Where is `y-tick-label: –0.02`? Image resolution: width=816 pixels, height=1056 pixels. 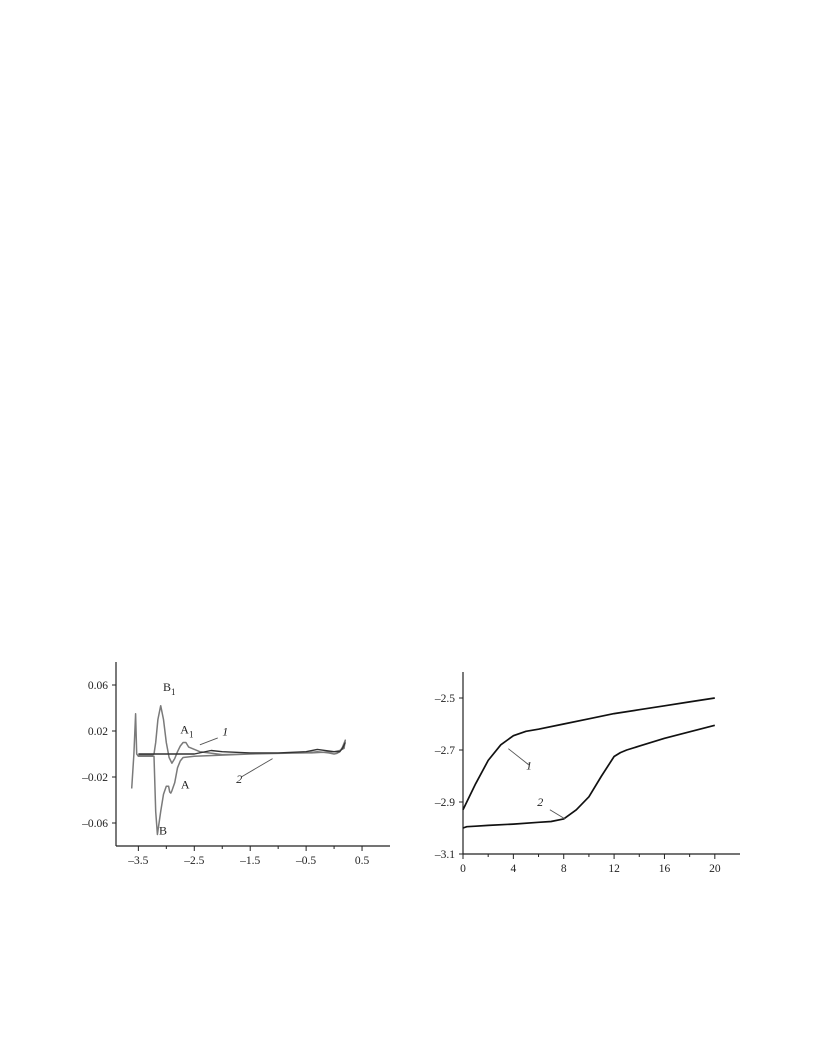 y-tick-label: –0.02 is located at coordinates (94, 778).